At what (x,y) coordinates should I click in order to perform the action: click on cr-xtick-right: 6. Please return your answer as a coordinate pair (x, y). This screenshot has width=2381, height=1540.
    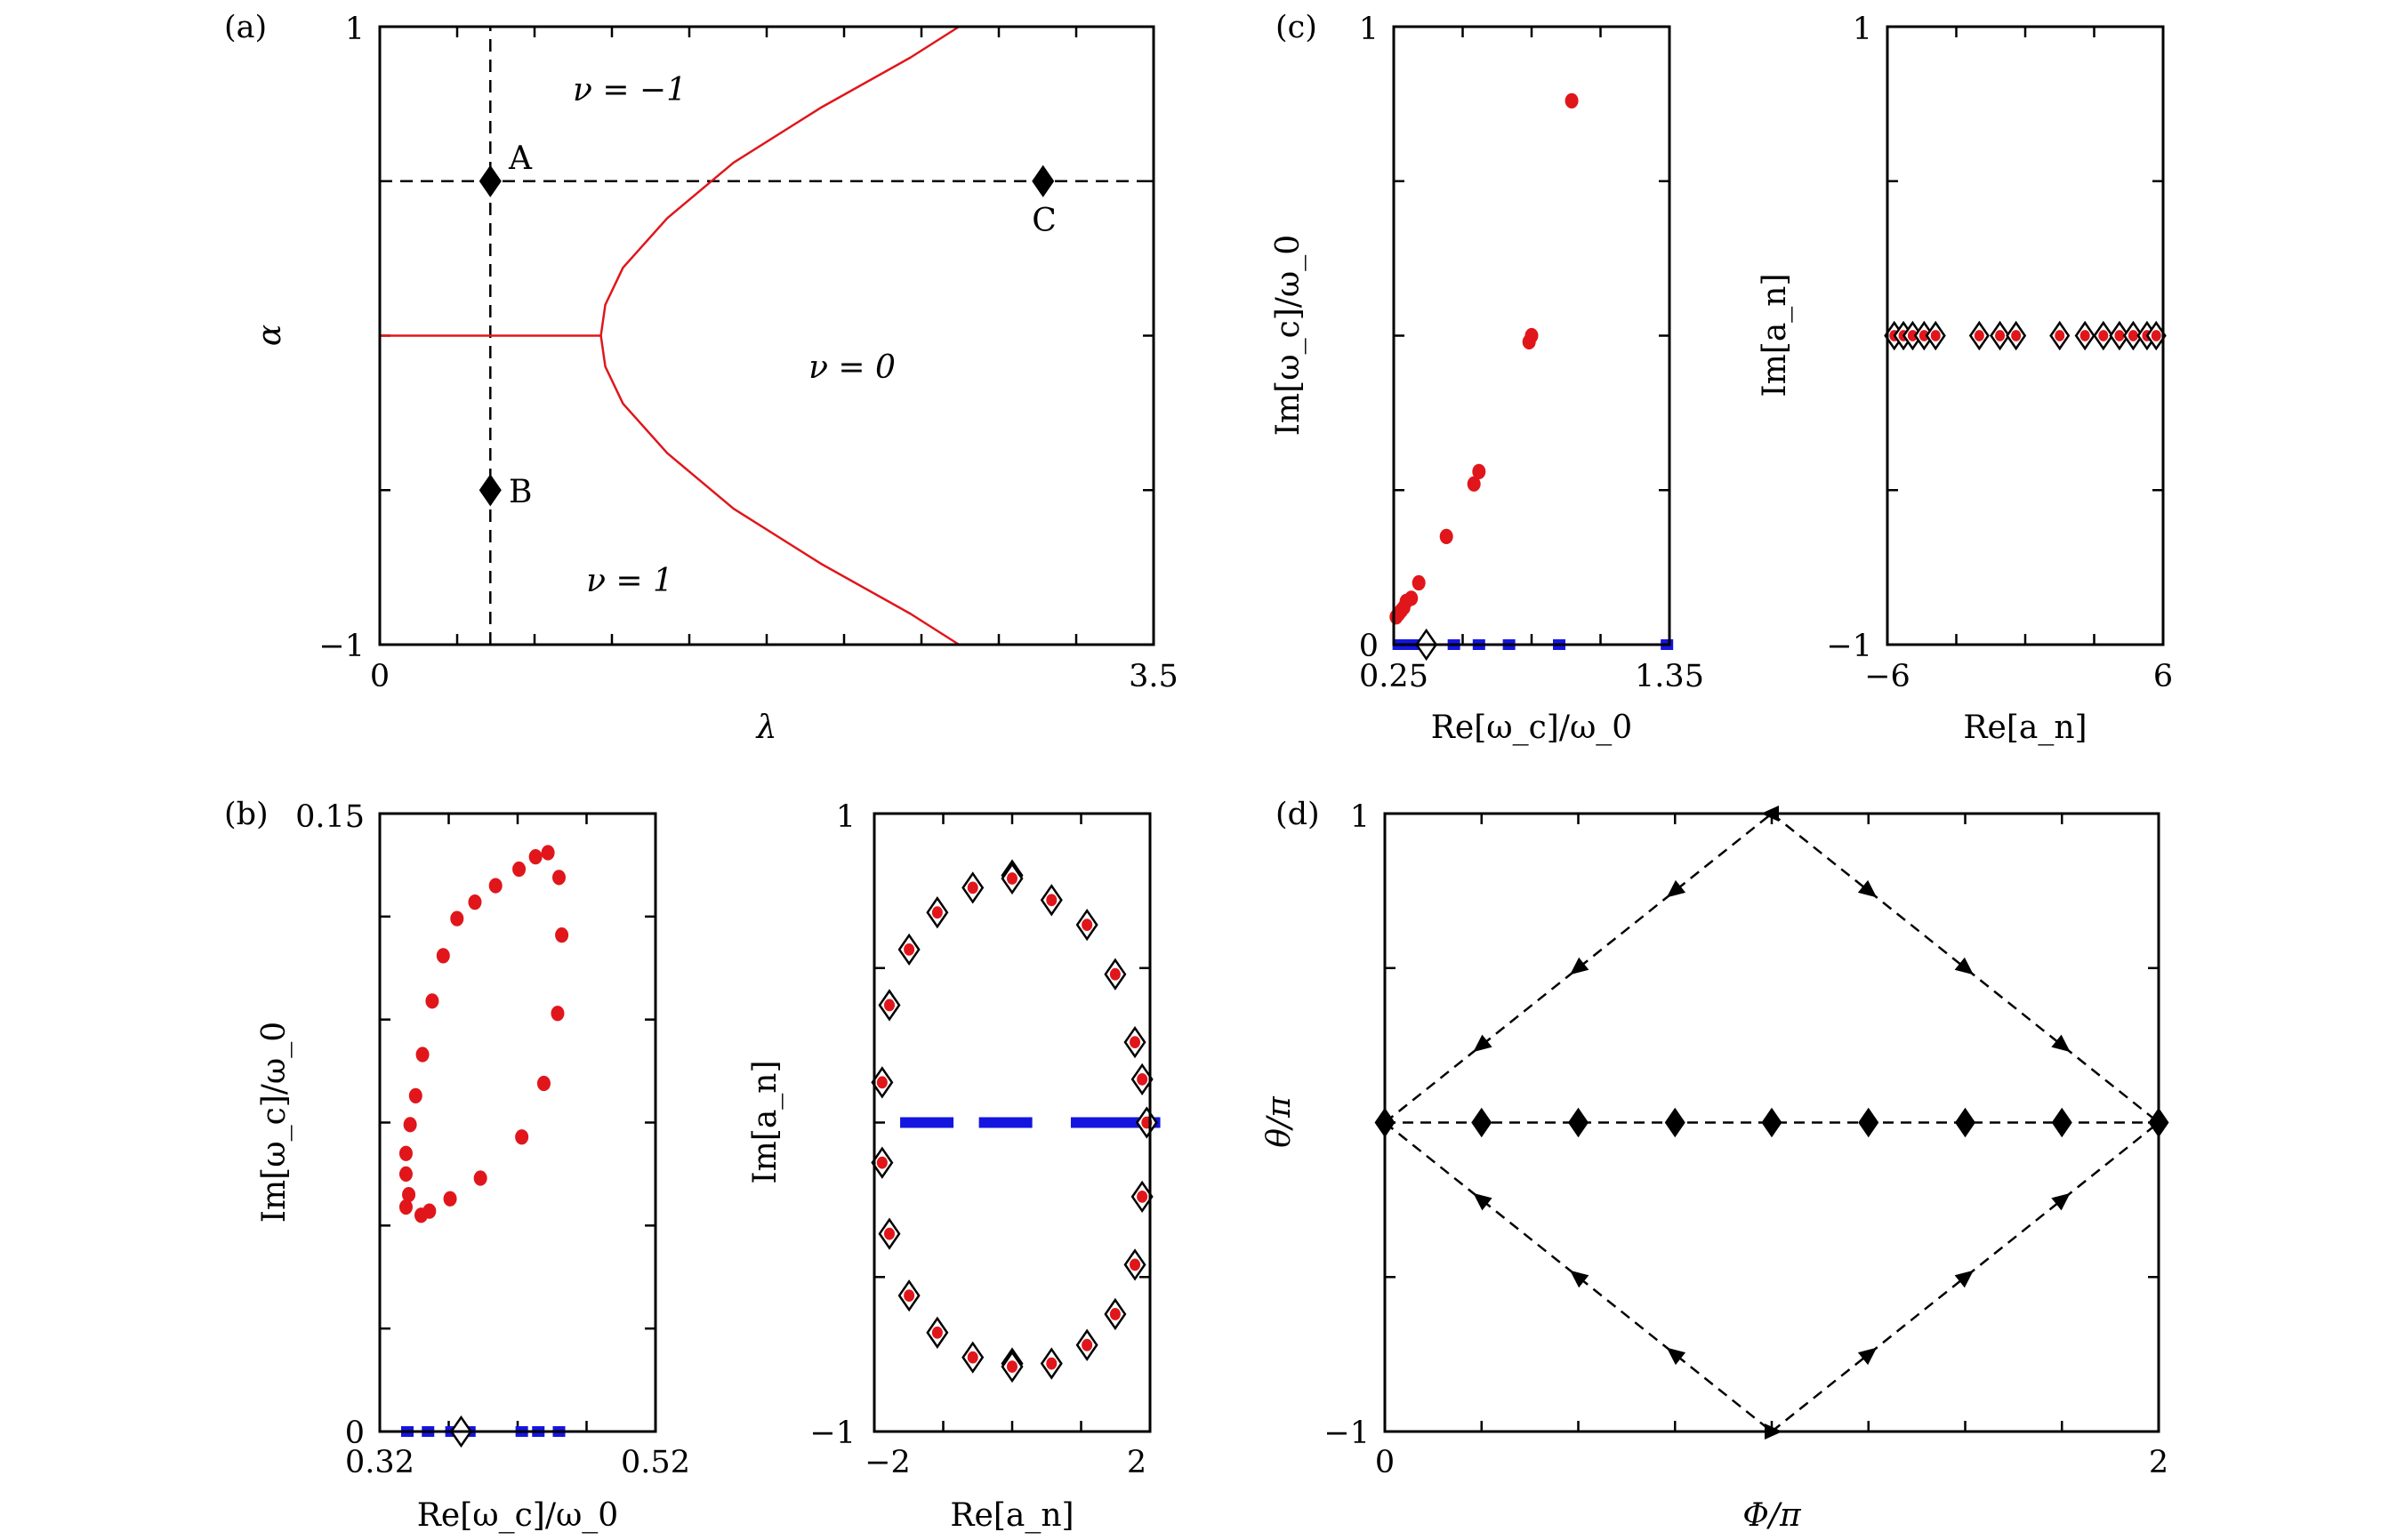
    Looking at the image, I should click on (2163, 676).